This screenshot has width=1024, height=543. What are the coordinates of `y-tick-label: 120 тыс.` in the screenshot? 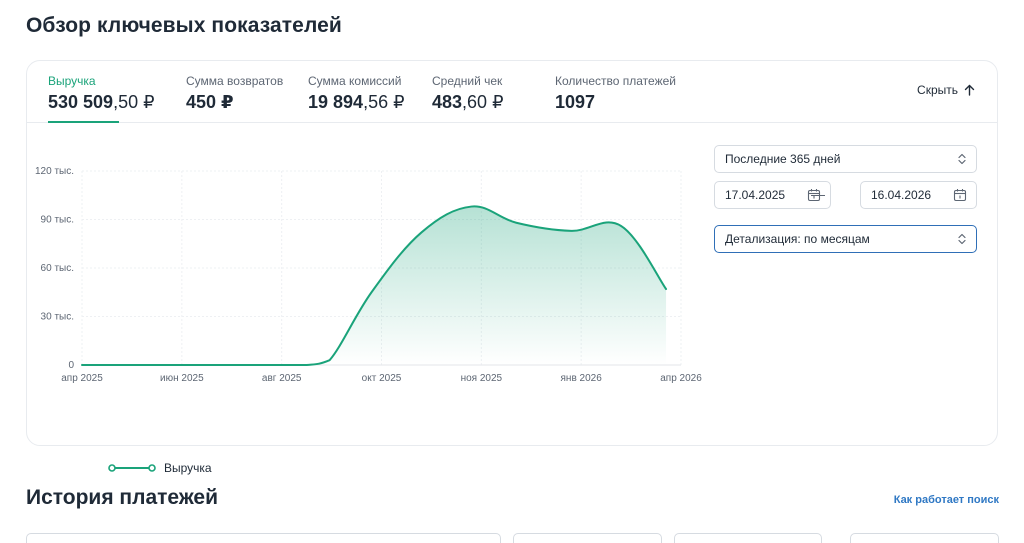 It's located at (54, 171).